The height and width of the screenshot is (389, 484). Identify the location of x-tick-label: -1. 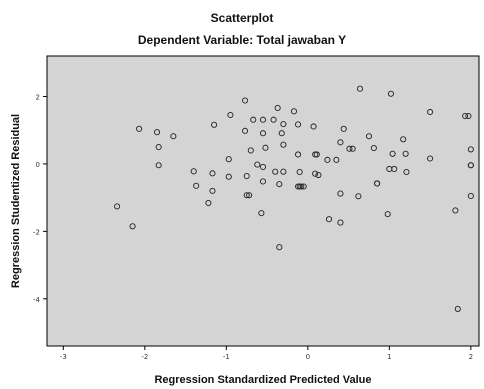
(226, 357).